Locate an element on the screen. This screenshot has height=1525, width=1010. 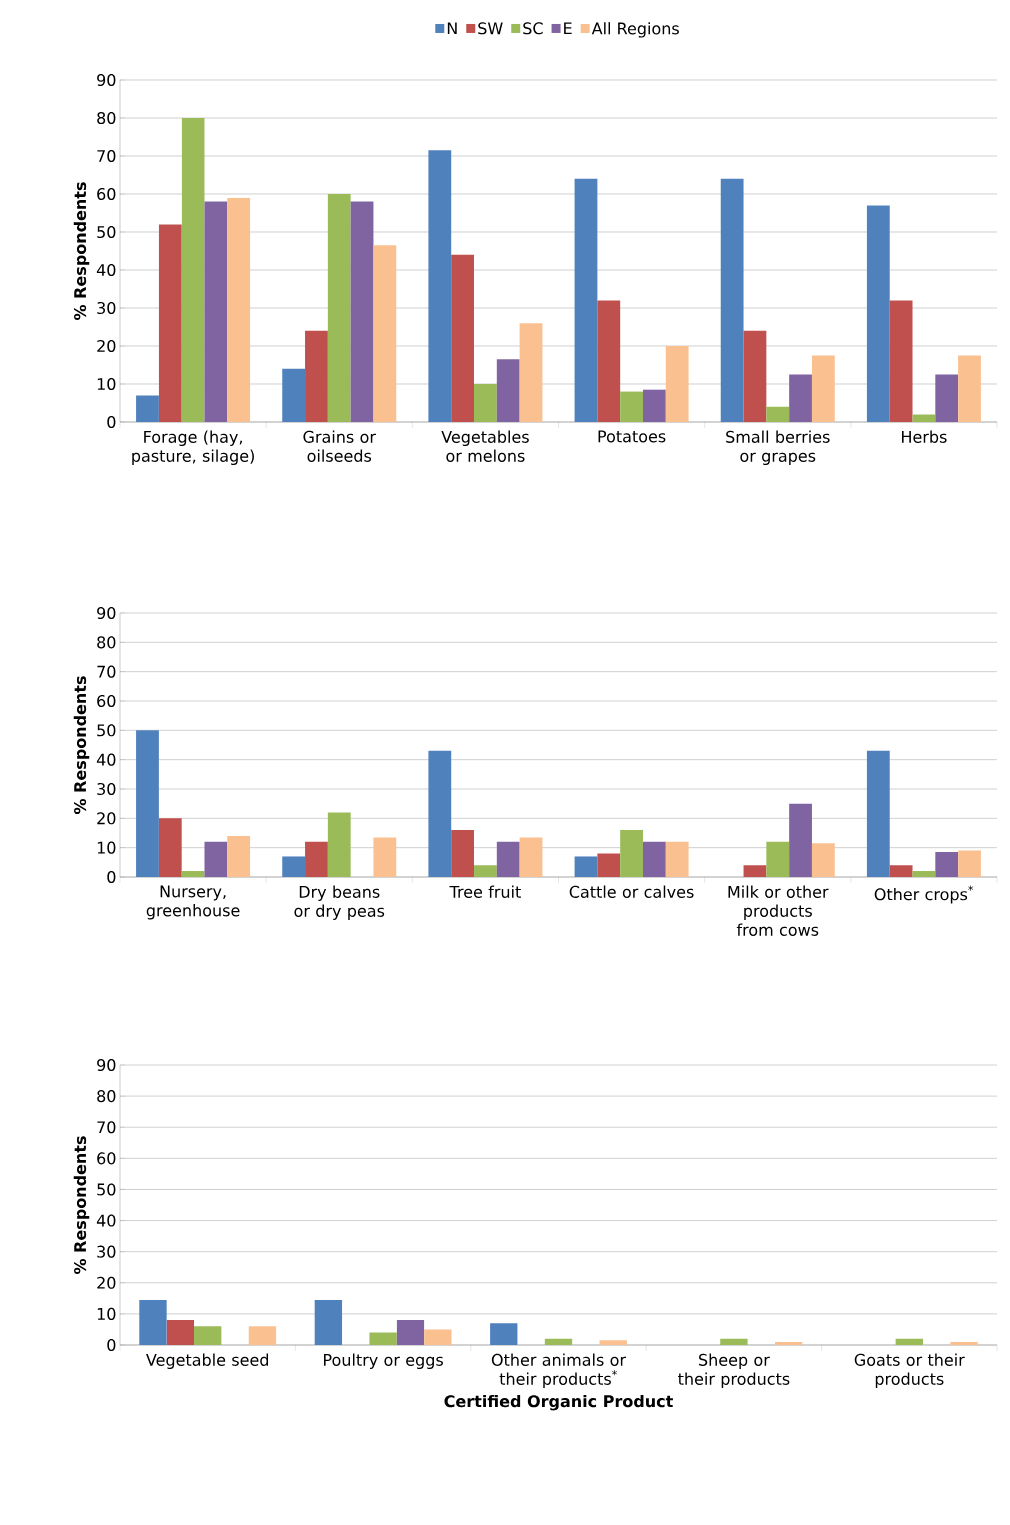
x-tick-label: Potatoes is located at coordinates (632, 436).